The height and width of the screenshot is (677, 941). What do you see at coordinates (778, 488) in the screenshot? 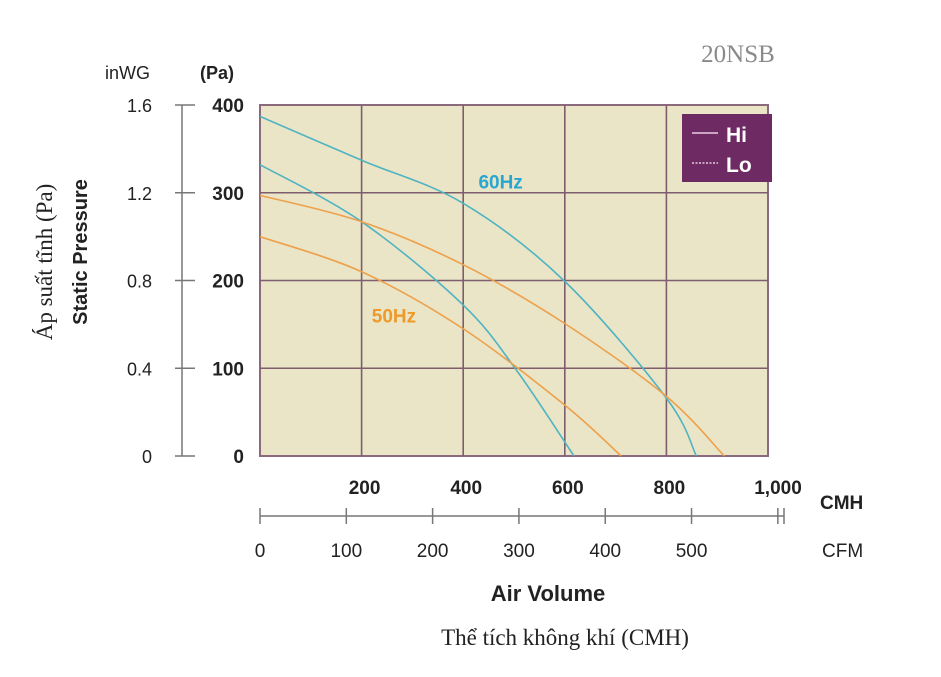
I see `x-tick-label-cmh: 1,000` at bounding box center [778, 488].